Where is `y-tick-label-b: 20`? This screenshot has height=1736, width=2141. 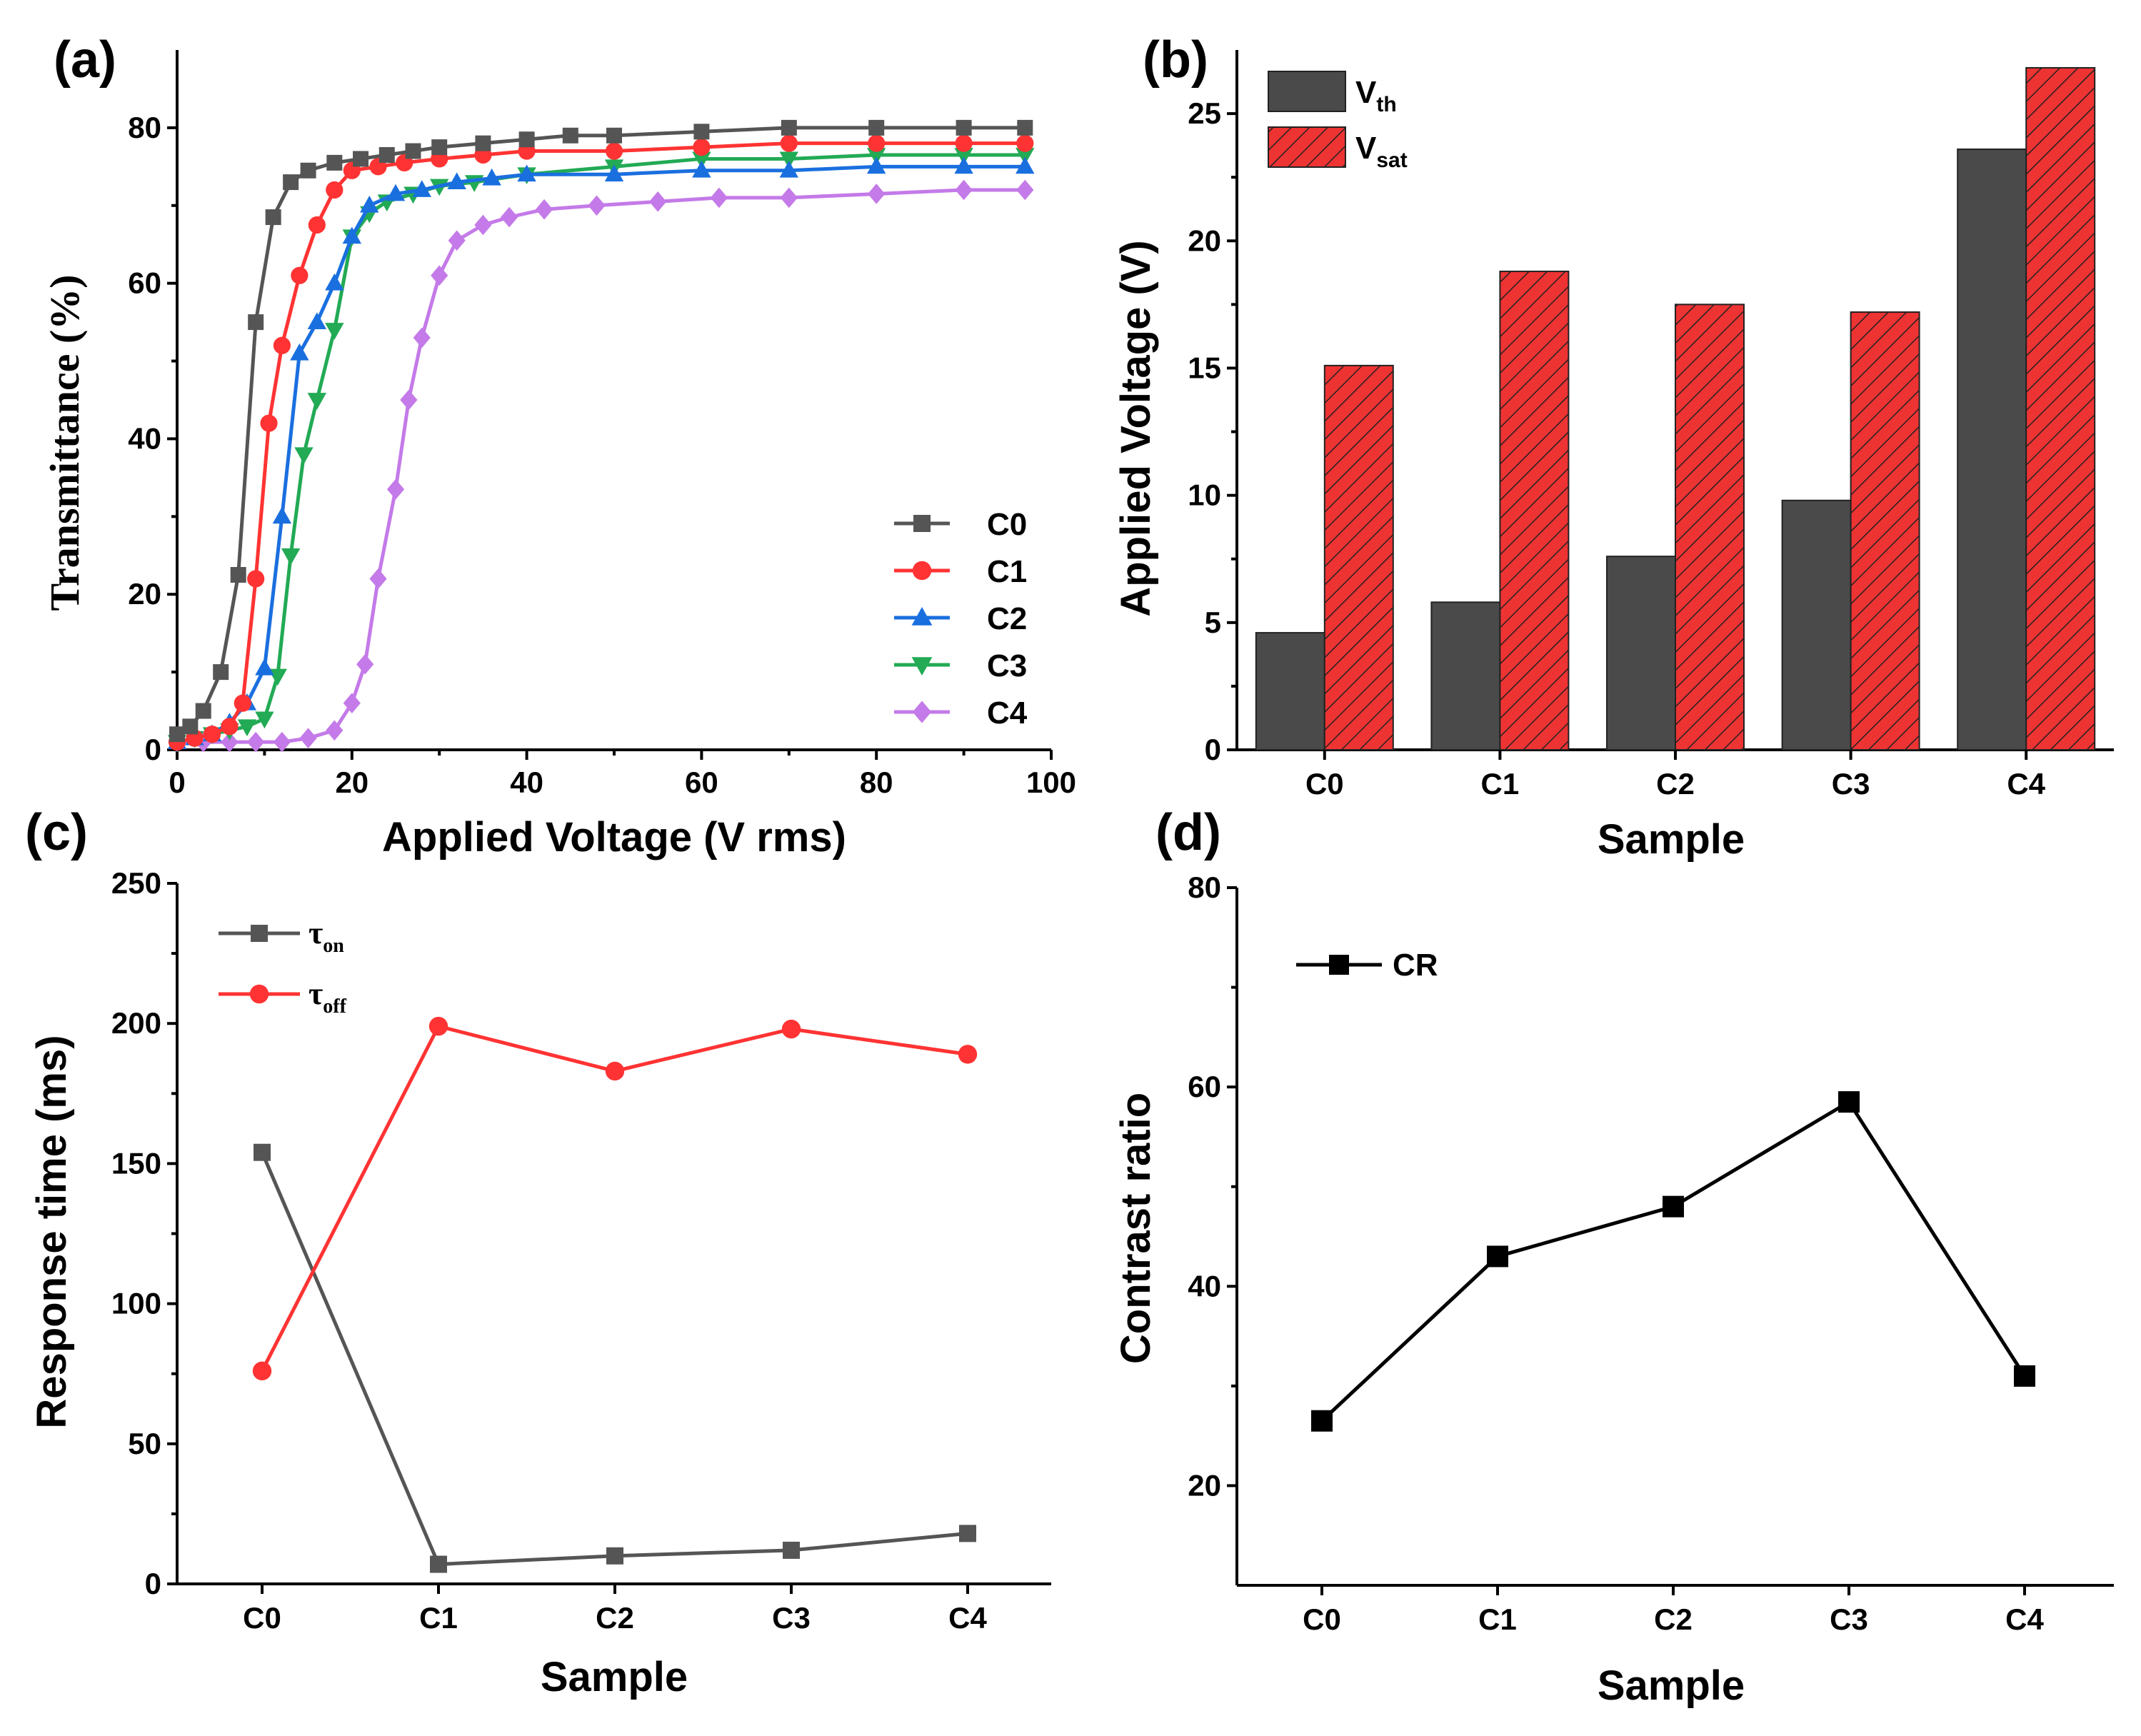
y-tick-label-b: 20 is located at coordinates (1204, 240).